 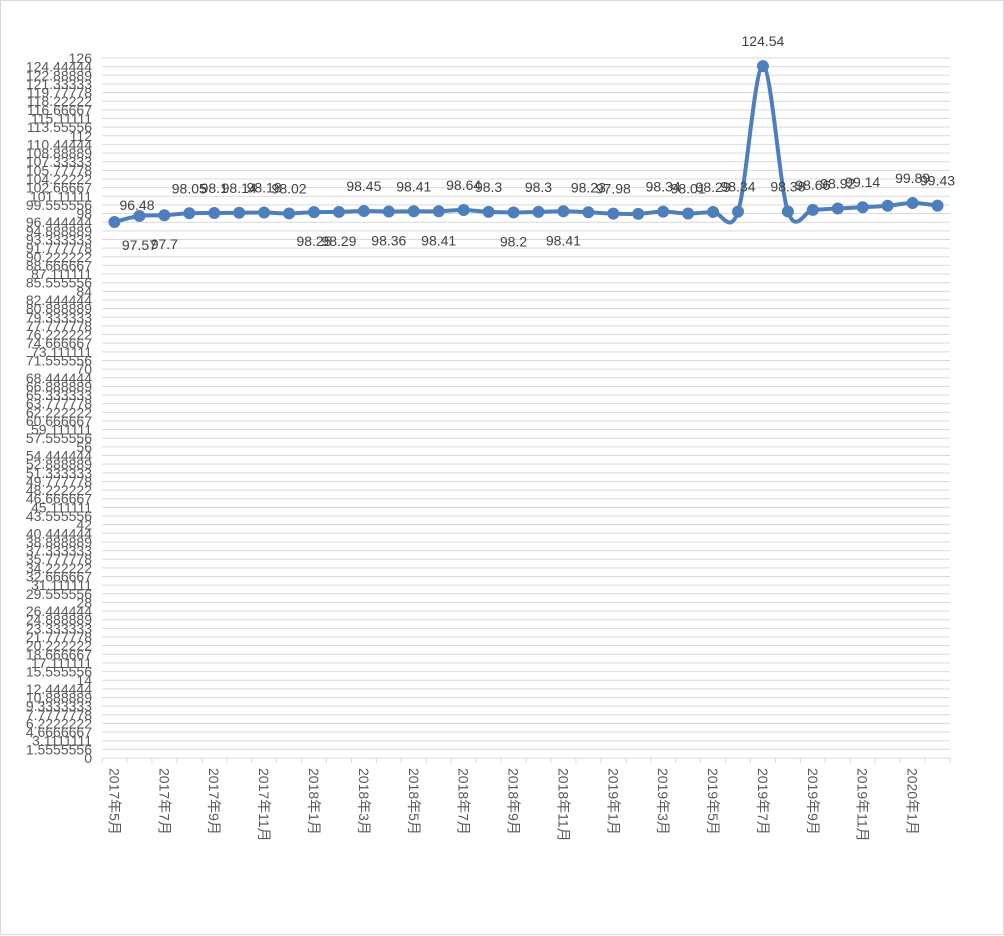 What do you see at coordinates (763, 801) in the screenshot?
I see `x-tick-label: 2019年7月` at bounding box center [763, 801].